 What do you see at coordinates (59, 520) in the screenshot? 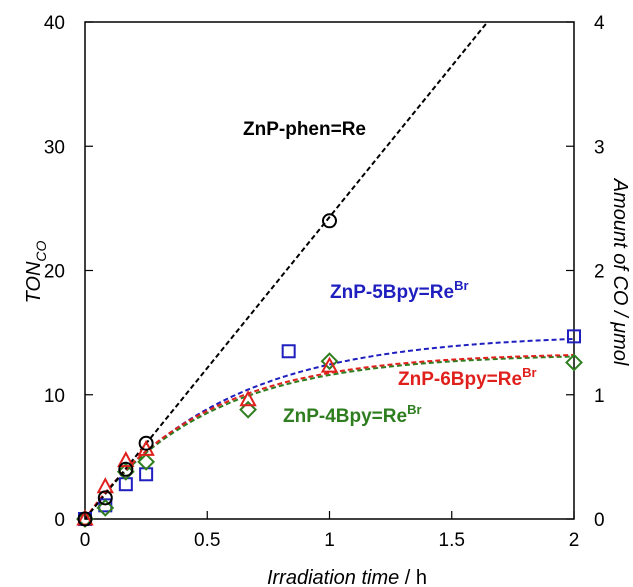
I see `y-tick-label: 0` at bounding box center [59, 520].